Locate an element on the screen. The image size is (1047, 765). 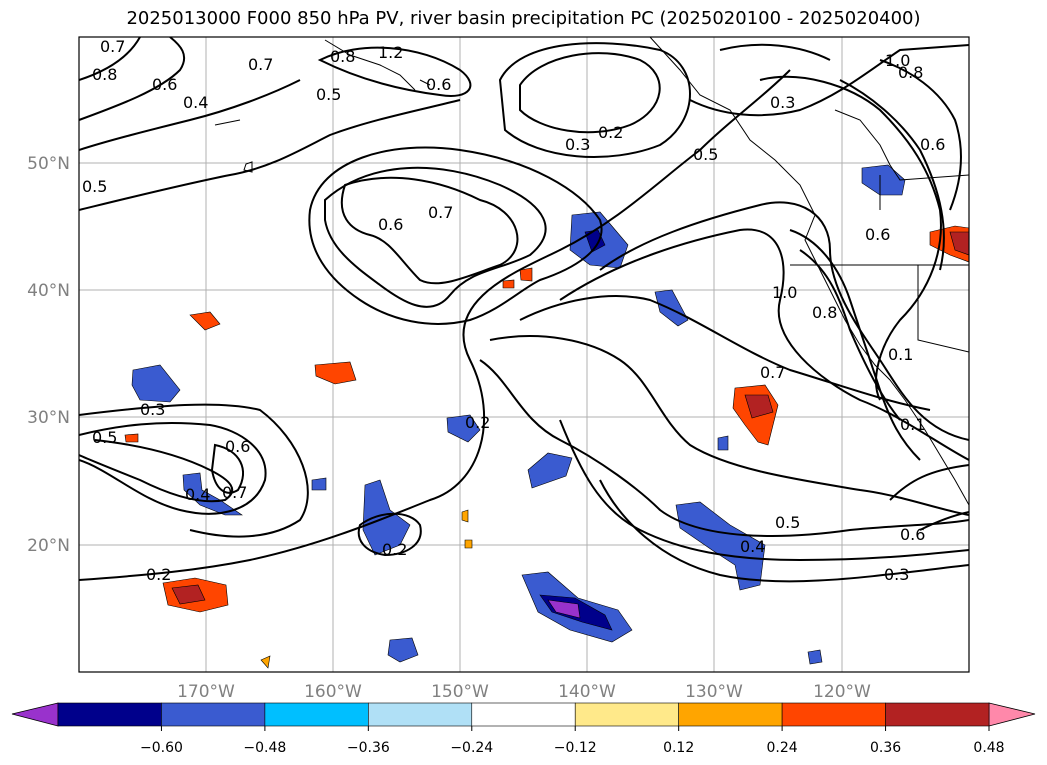
colorbar-tick-label: 0.36 is located at coordinates (885, 748).